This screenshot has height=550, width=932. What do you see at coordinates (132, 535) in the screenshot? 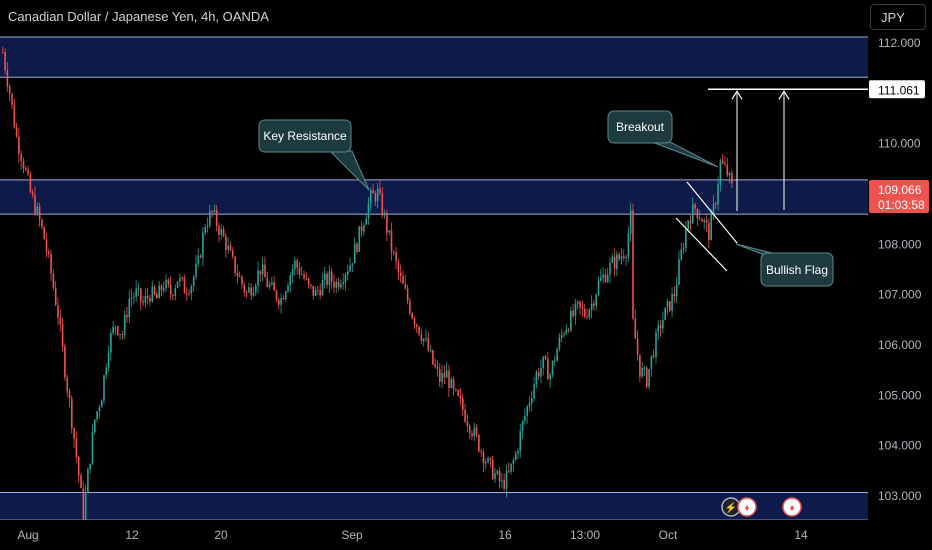
I see `x-tick-label: 12` at bounding box center [132, 535].